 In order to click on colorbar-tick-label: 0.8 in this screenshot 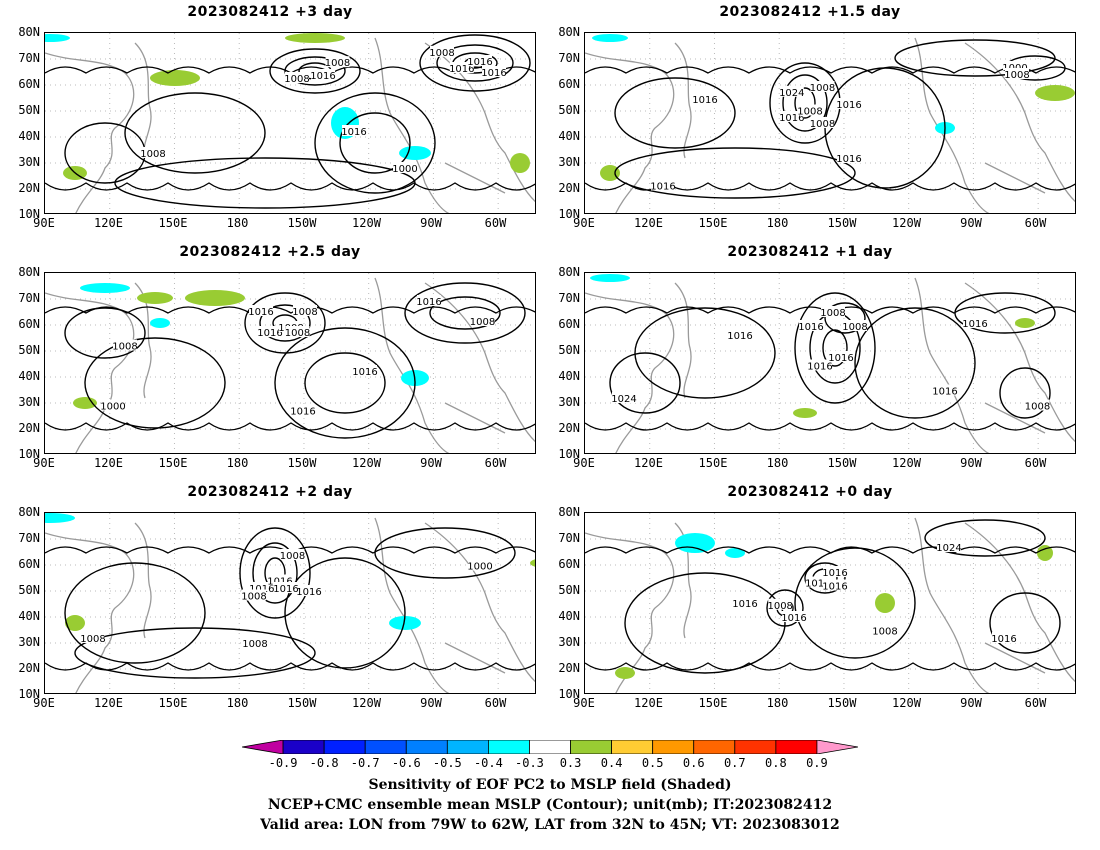, I will do `click(776, 763)`.